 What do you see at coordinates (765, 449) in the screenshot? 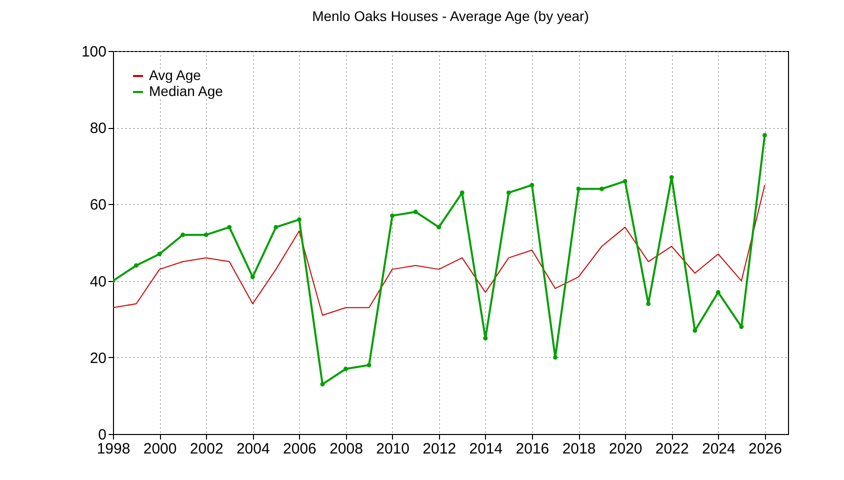
I see `x-tick-label: 2026` at bounding box center [765, 449].